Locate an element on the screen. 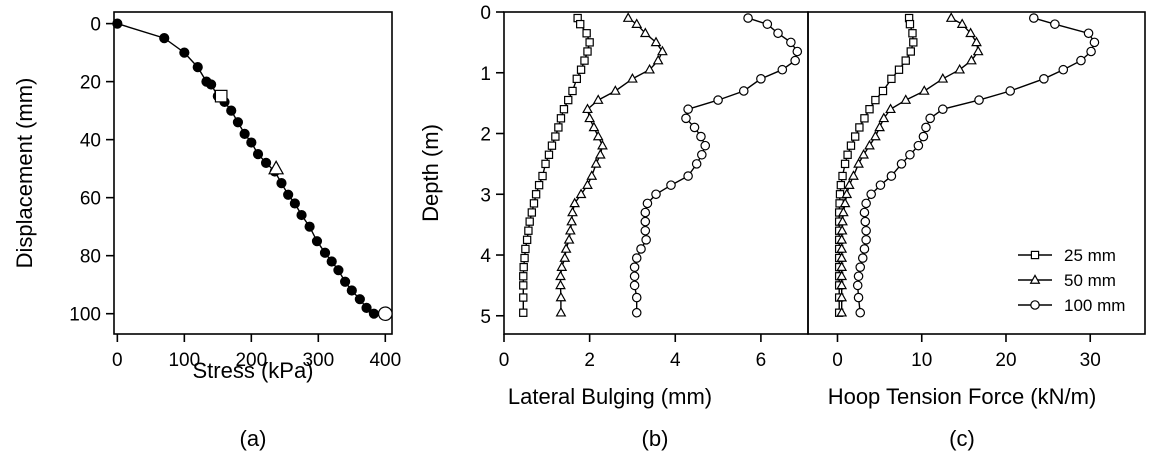 The height and width of the screenshot is (459, 1152). panel-a-ylabel: Displacement (mm) is located at coordinates (24, 173).